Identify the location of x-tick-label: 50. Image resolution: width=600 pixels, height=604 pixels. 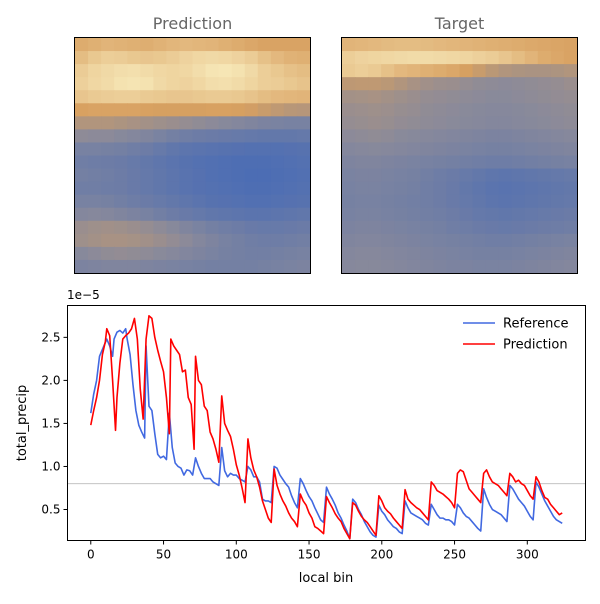
(163, 555).